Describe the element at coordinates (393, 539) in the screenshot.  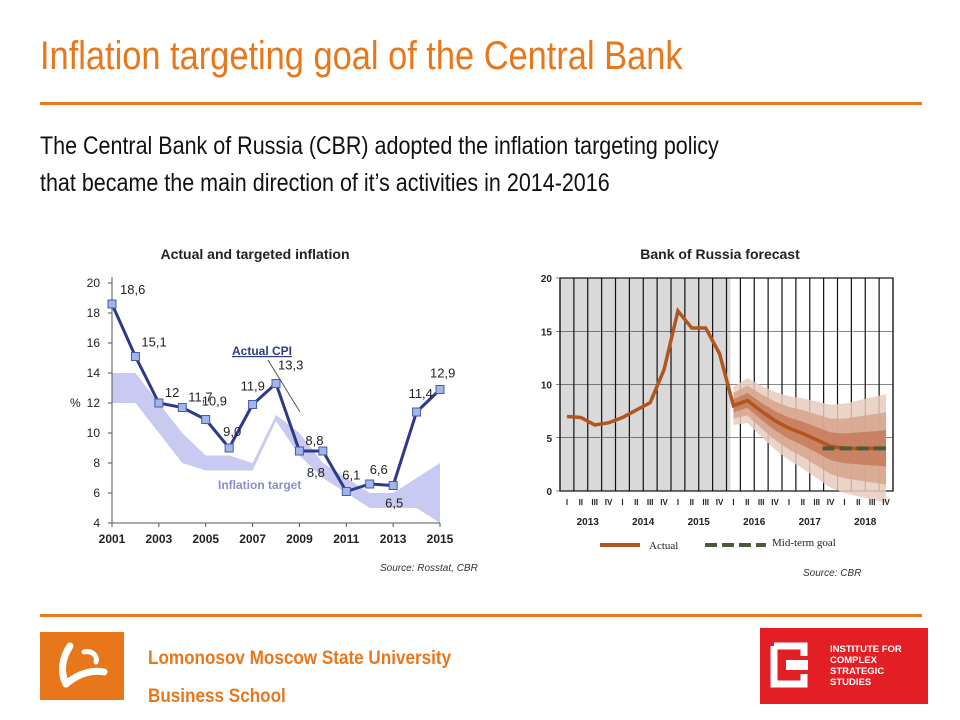
I see `x-tick-label: 2013` at that location.